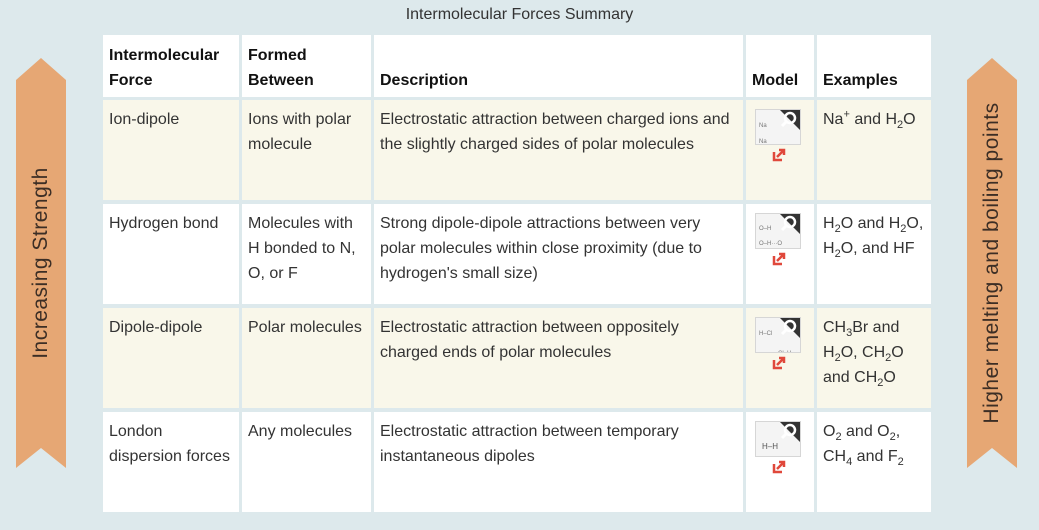  Describe the element at coordinates (277, 55) in the screenshot. I see `header-formed-line1: Formed` at that location.